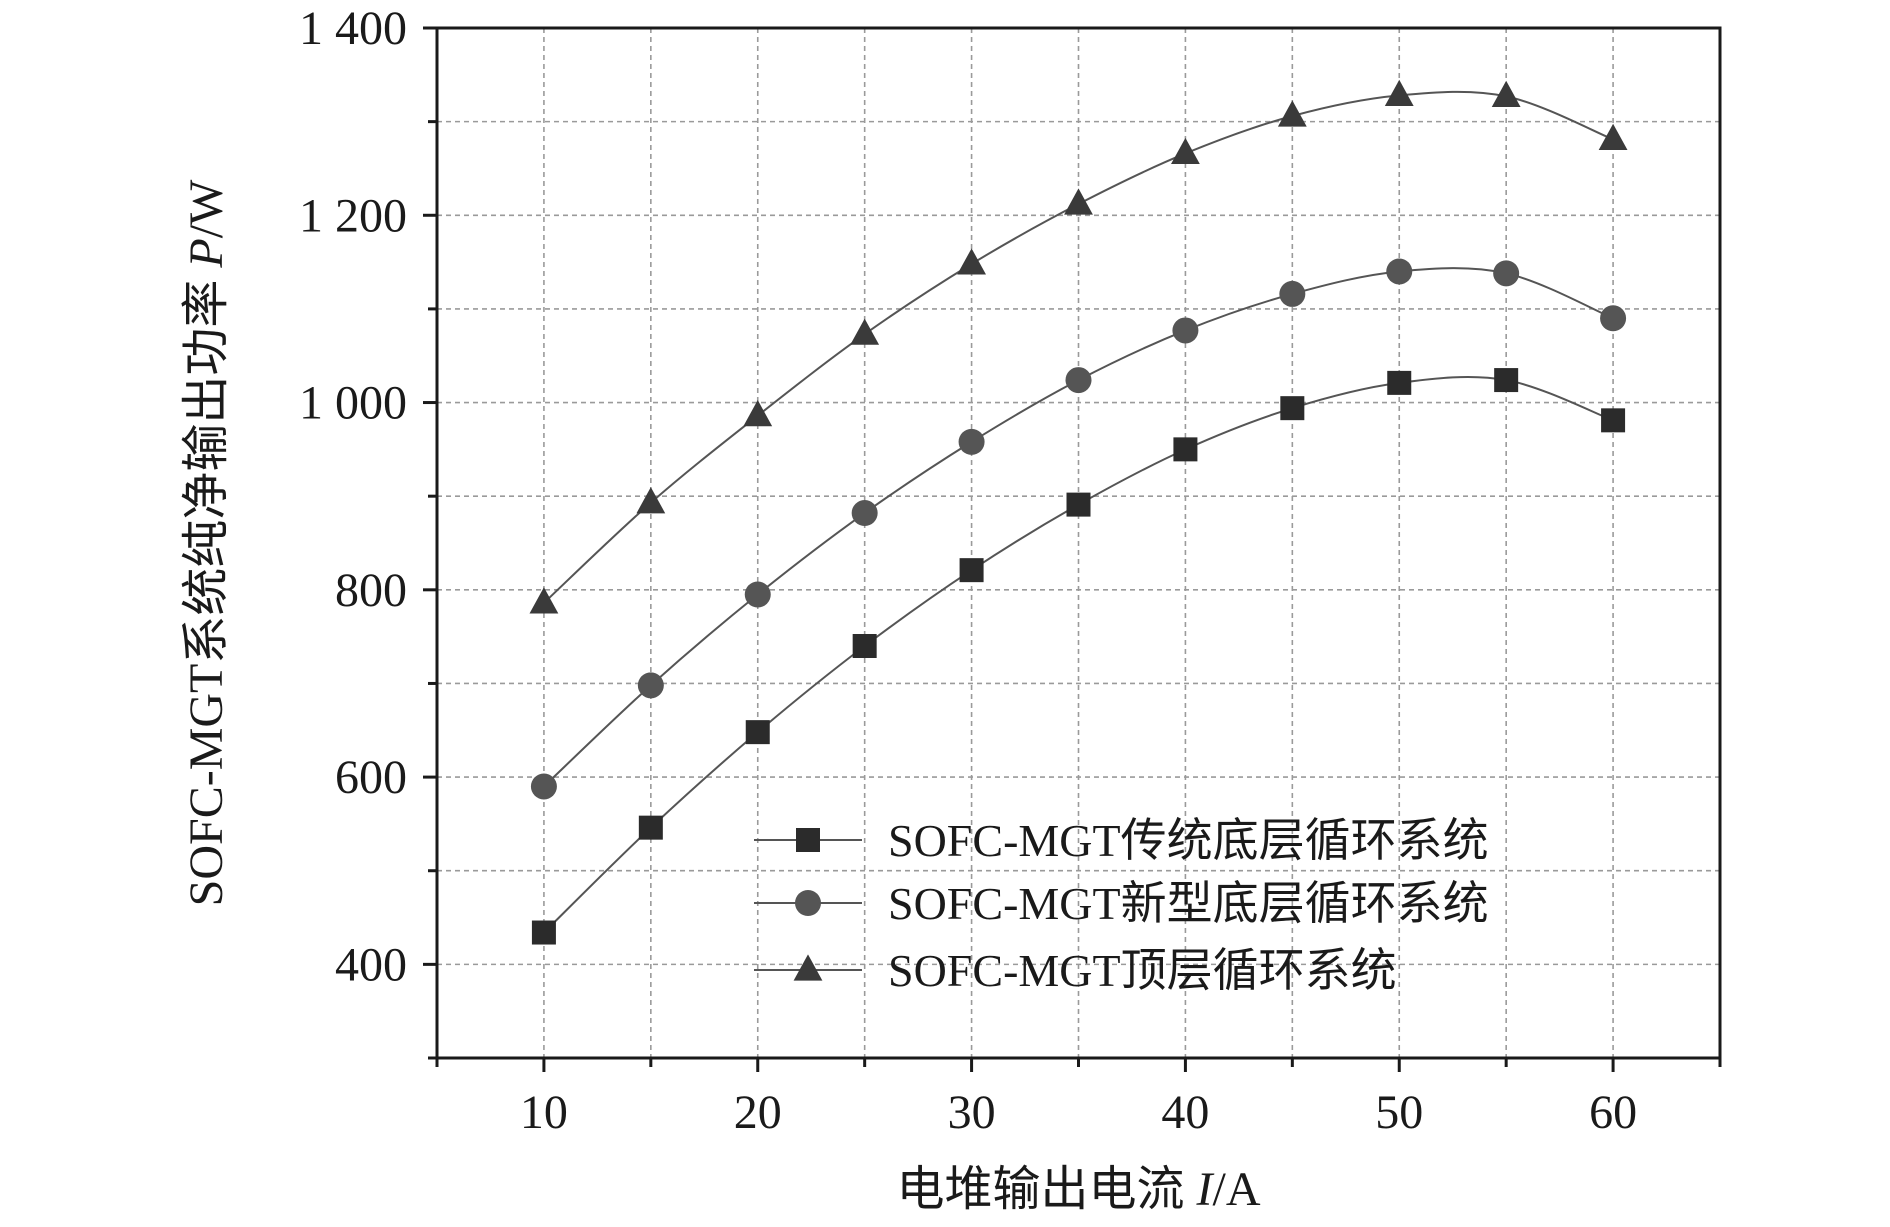 The width and height of the screenshot is (1890, 1227). I want to click on y-tick-label: 1 000, so click(353, 403).